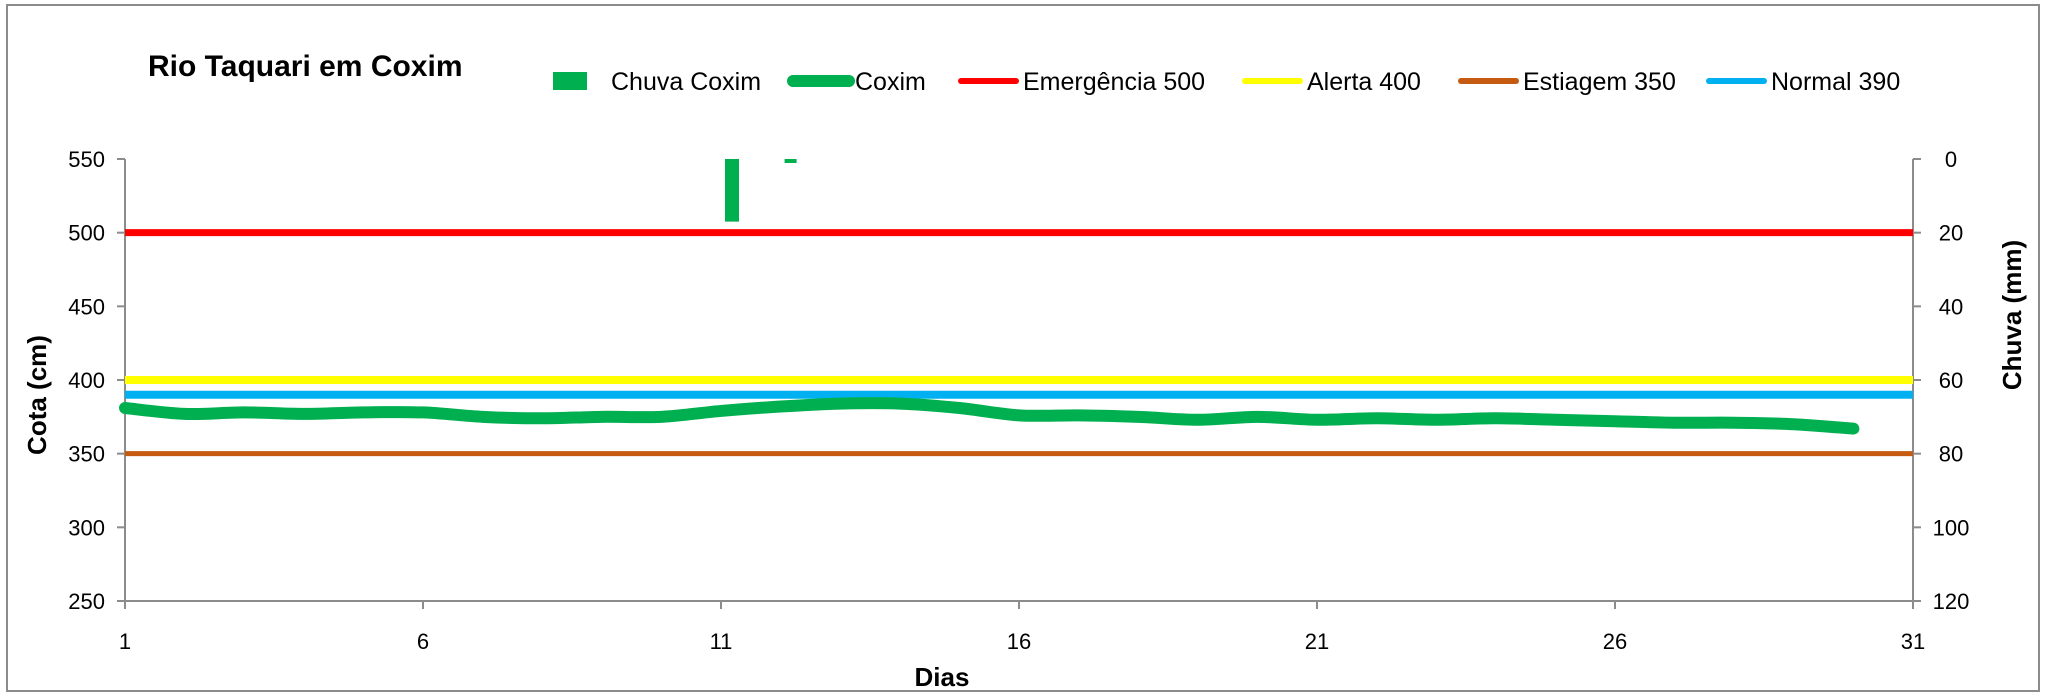 The height and width of the screenshot is (696, 2048). Describe the element at coordinates (86, 454) in the screenshot. I see `y-tick-label: 350` at that location.